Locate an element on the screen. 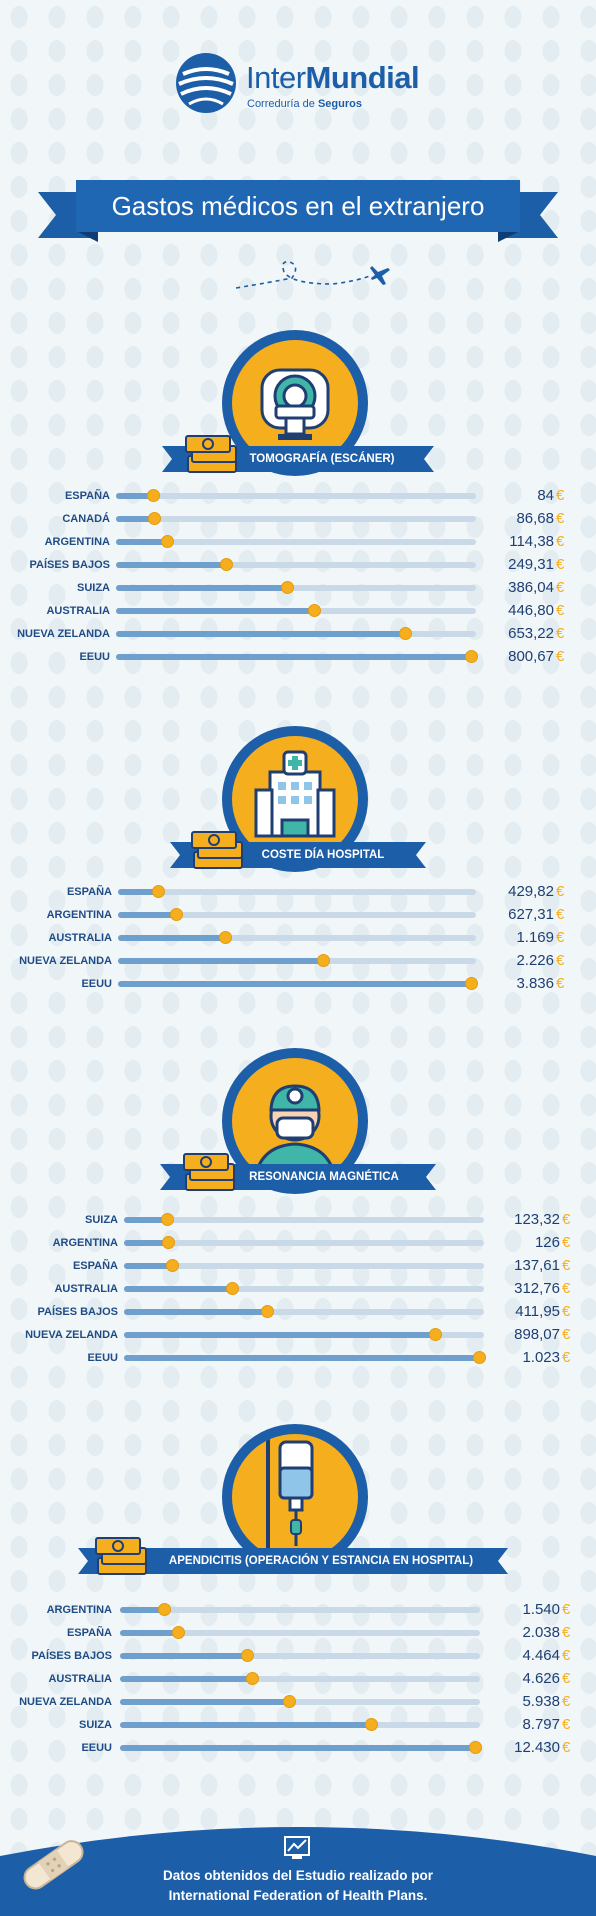 This screenshot has height=1916, width=596. data-label: 800,67 is located at coordinates (531, 656).